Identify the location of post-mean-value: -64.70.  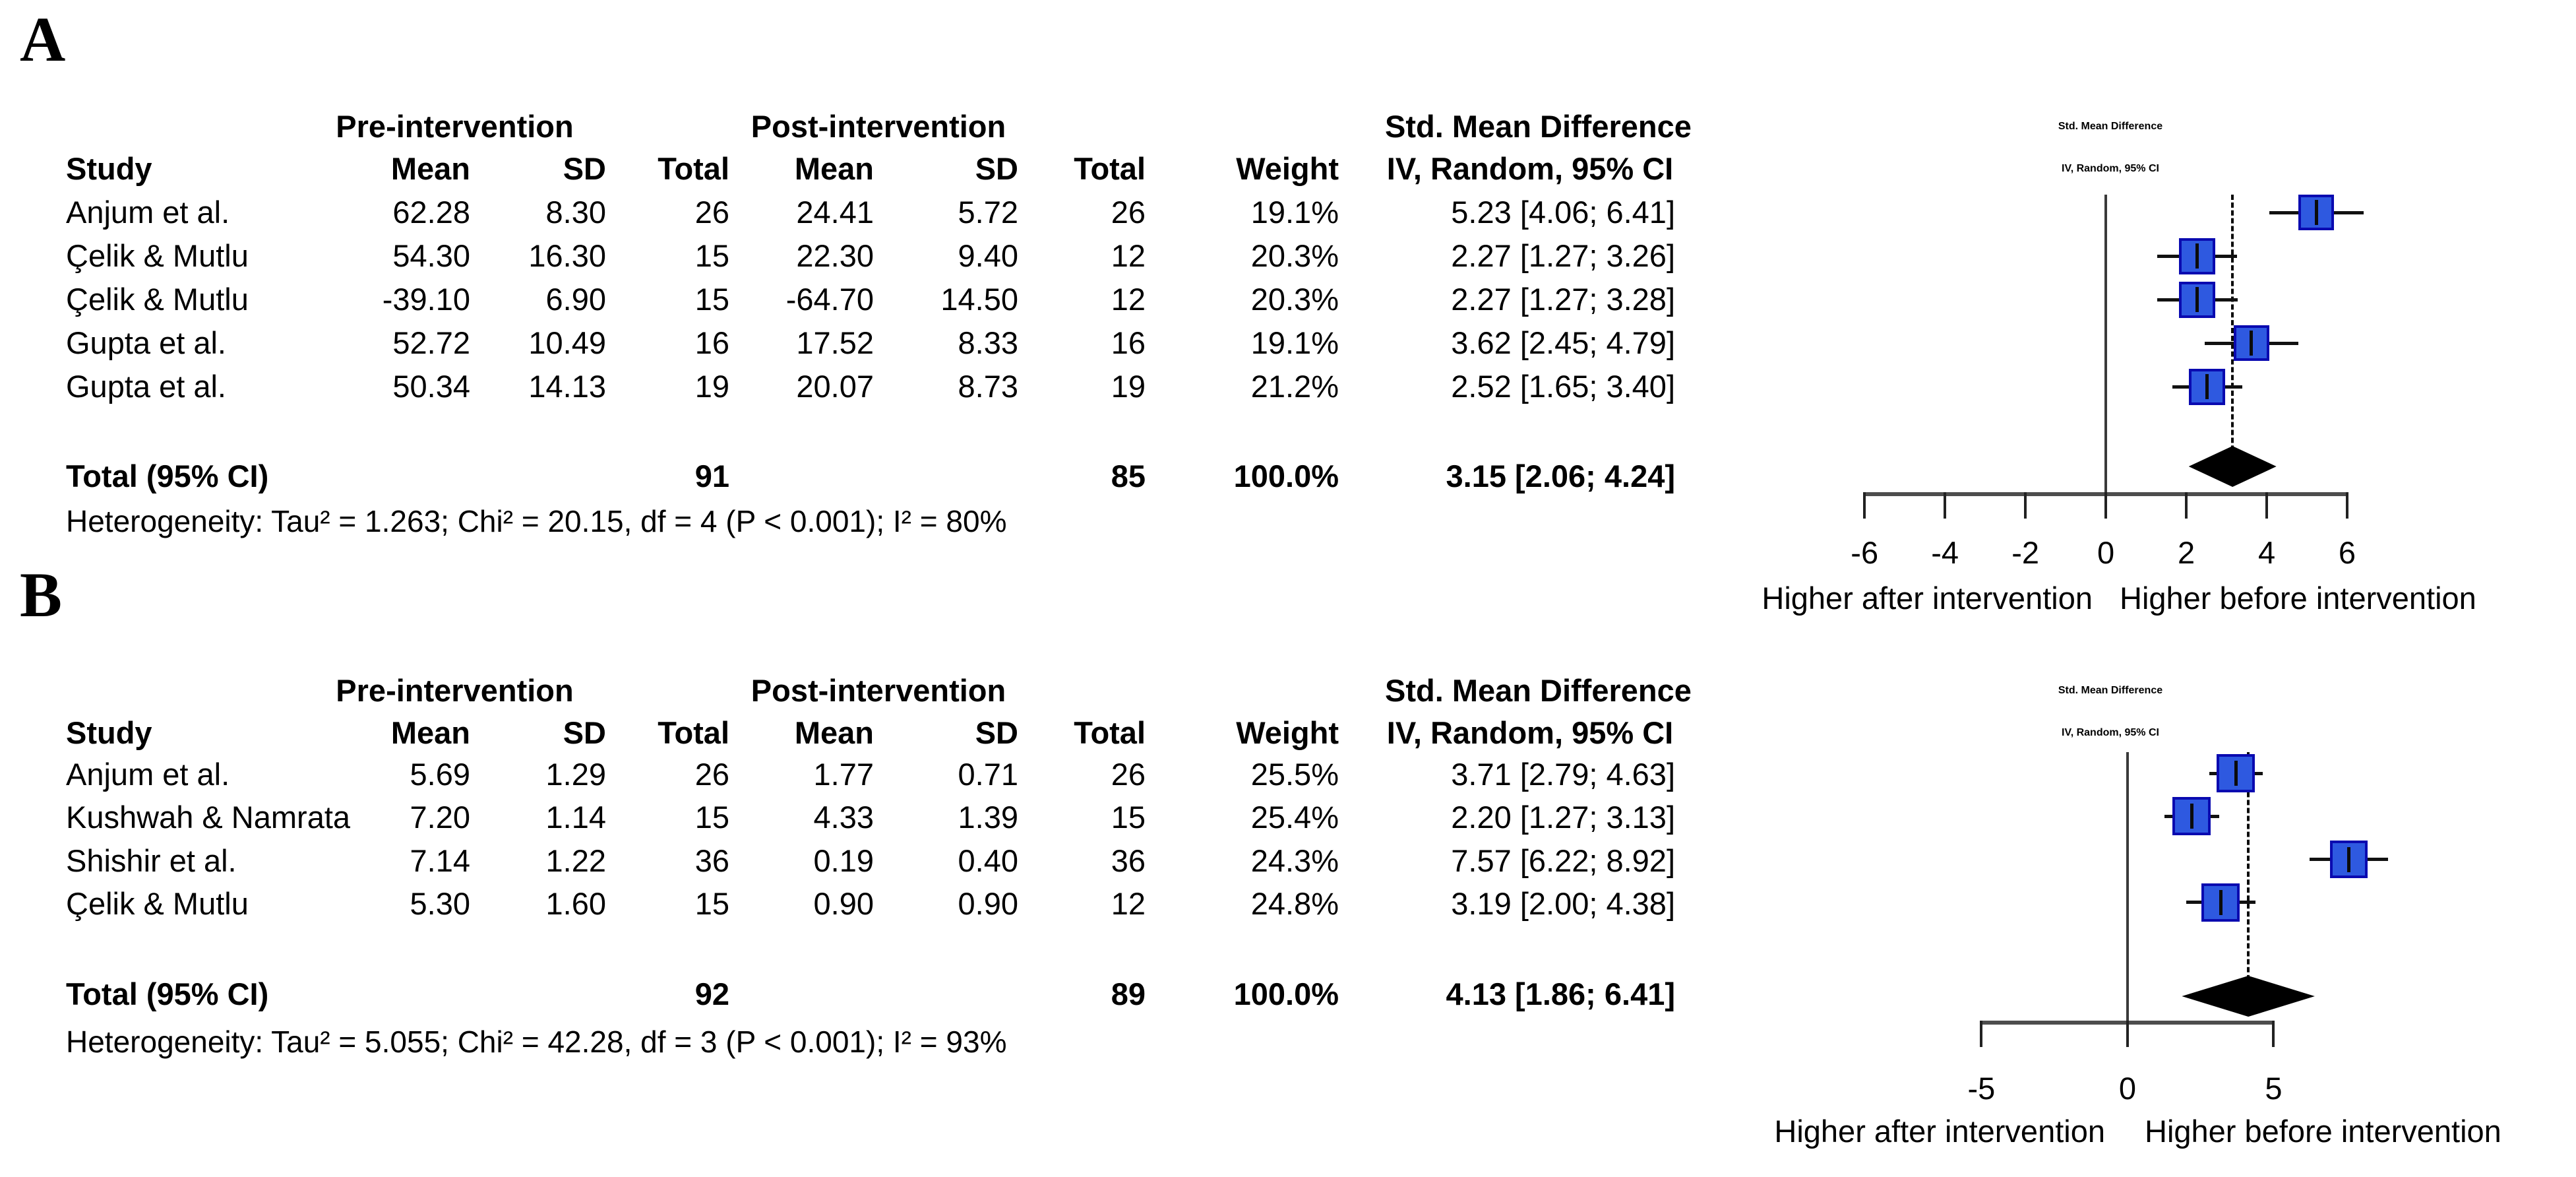
(829, 300).